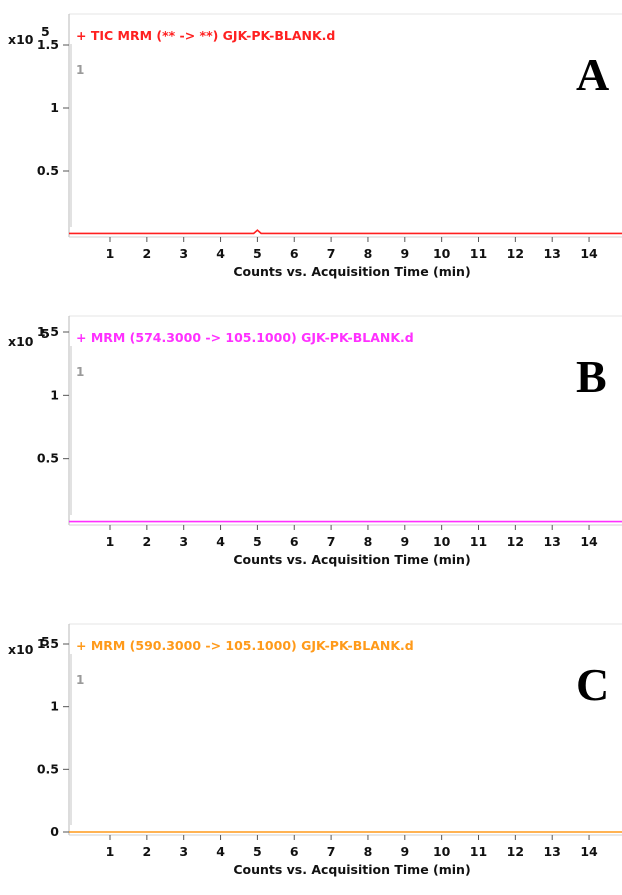 This screenshot has width=622, height=895. Describe the element at coordinates (592, 74) in the screenshot. I see `panel-letter: A` at that location.